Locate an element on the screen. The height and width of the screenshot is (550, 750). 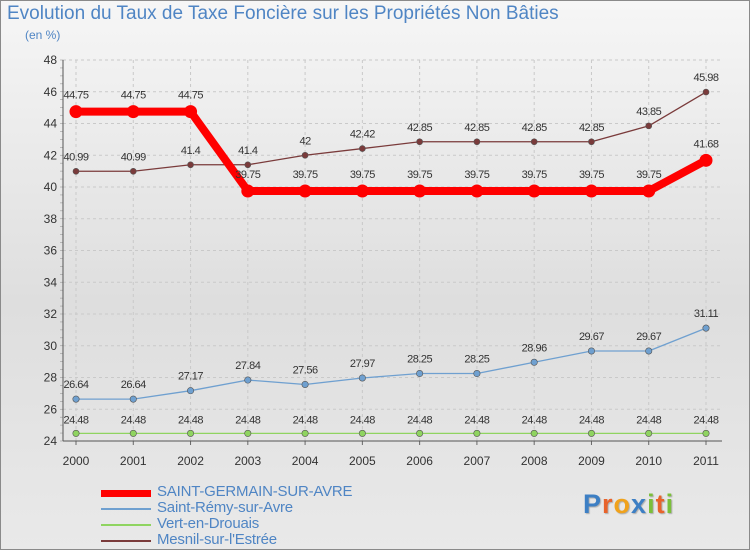
y-tick-label: 34 is located at coordinates (51, 282).